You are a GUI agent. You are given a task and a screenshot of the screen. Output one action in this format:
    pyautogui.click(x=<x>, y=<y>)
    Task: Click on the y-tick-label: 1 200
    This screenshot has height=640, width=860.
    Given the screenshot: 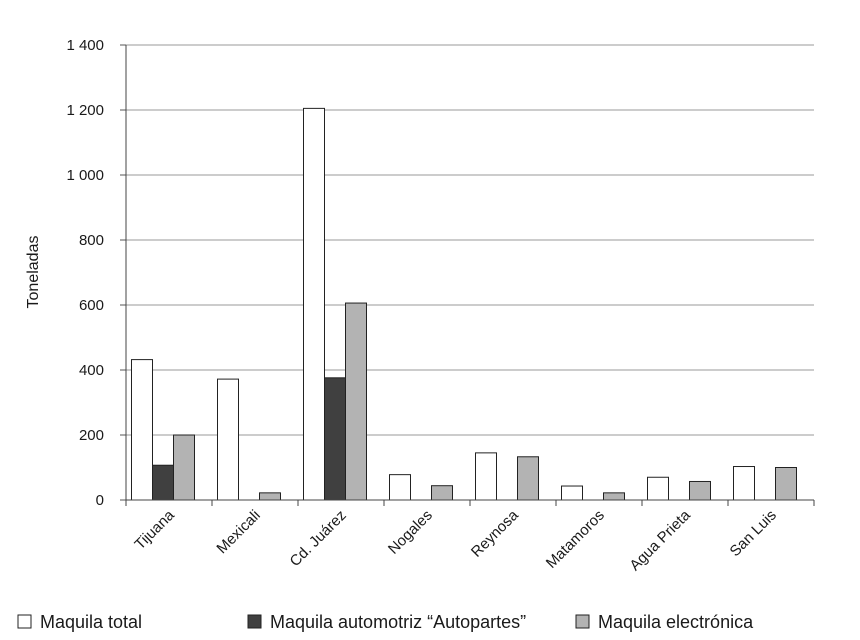 What is the action you would take?
    pyautogui.click(x=85, y=110)
    